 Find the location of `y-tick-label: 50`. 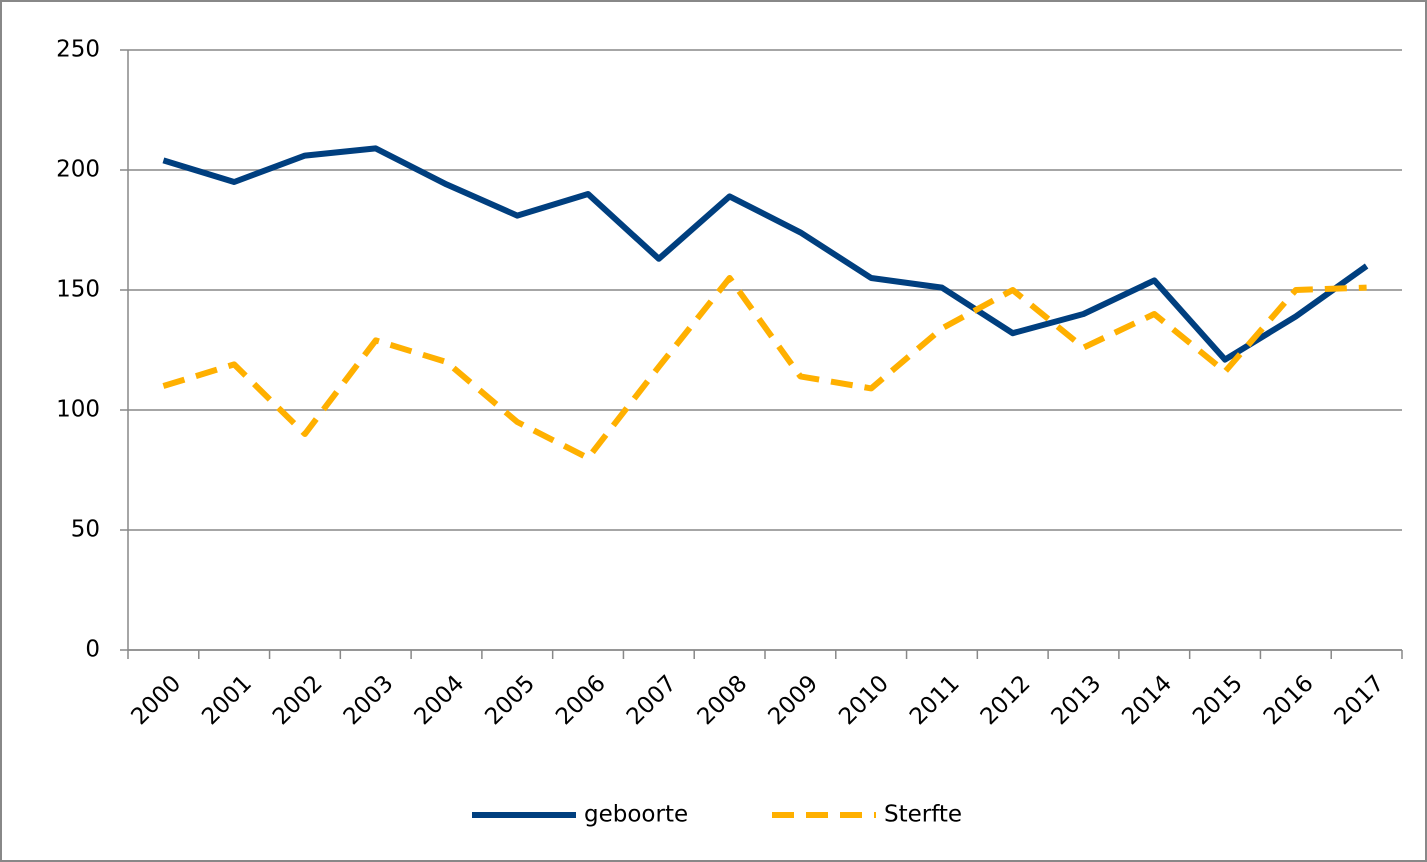

y-tick-label: 50 is located at coordinates (85, 530).